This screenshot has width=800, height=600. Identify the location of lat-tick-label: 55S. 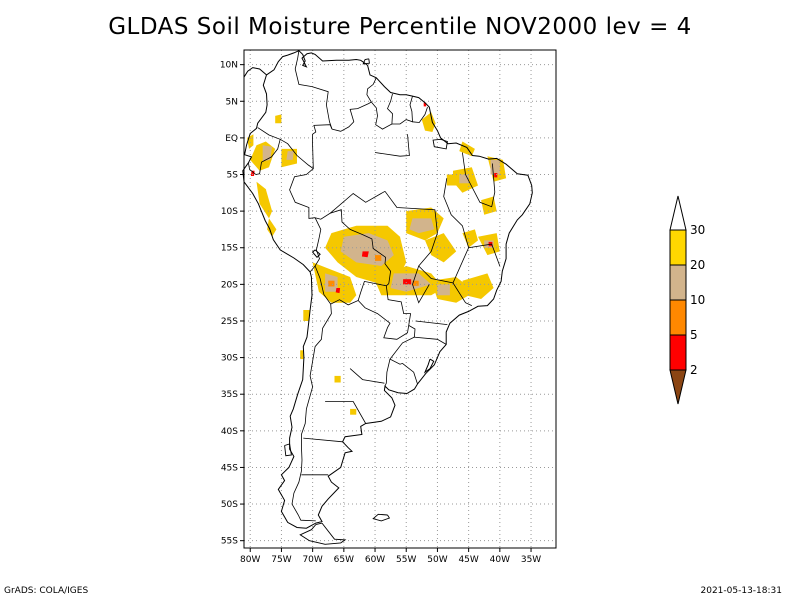
(229, 542).